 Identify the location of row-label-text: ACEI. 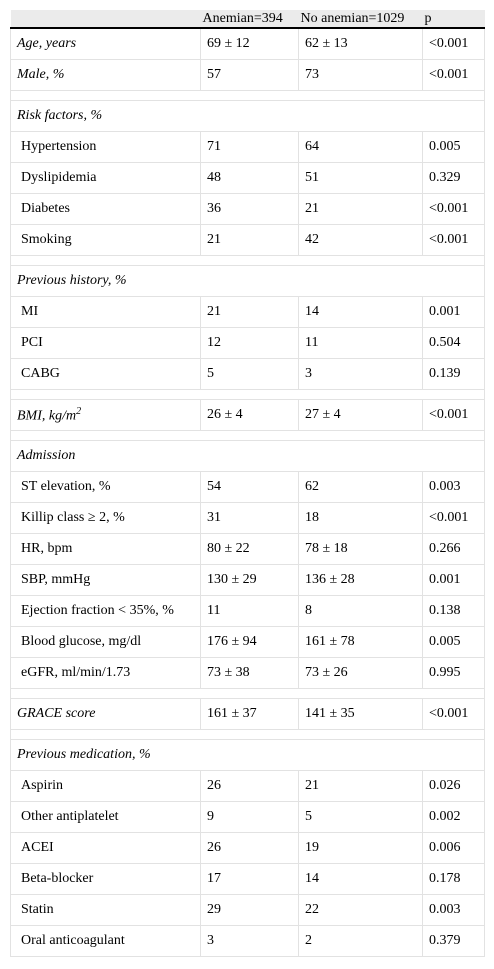
(37, 847).